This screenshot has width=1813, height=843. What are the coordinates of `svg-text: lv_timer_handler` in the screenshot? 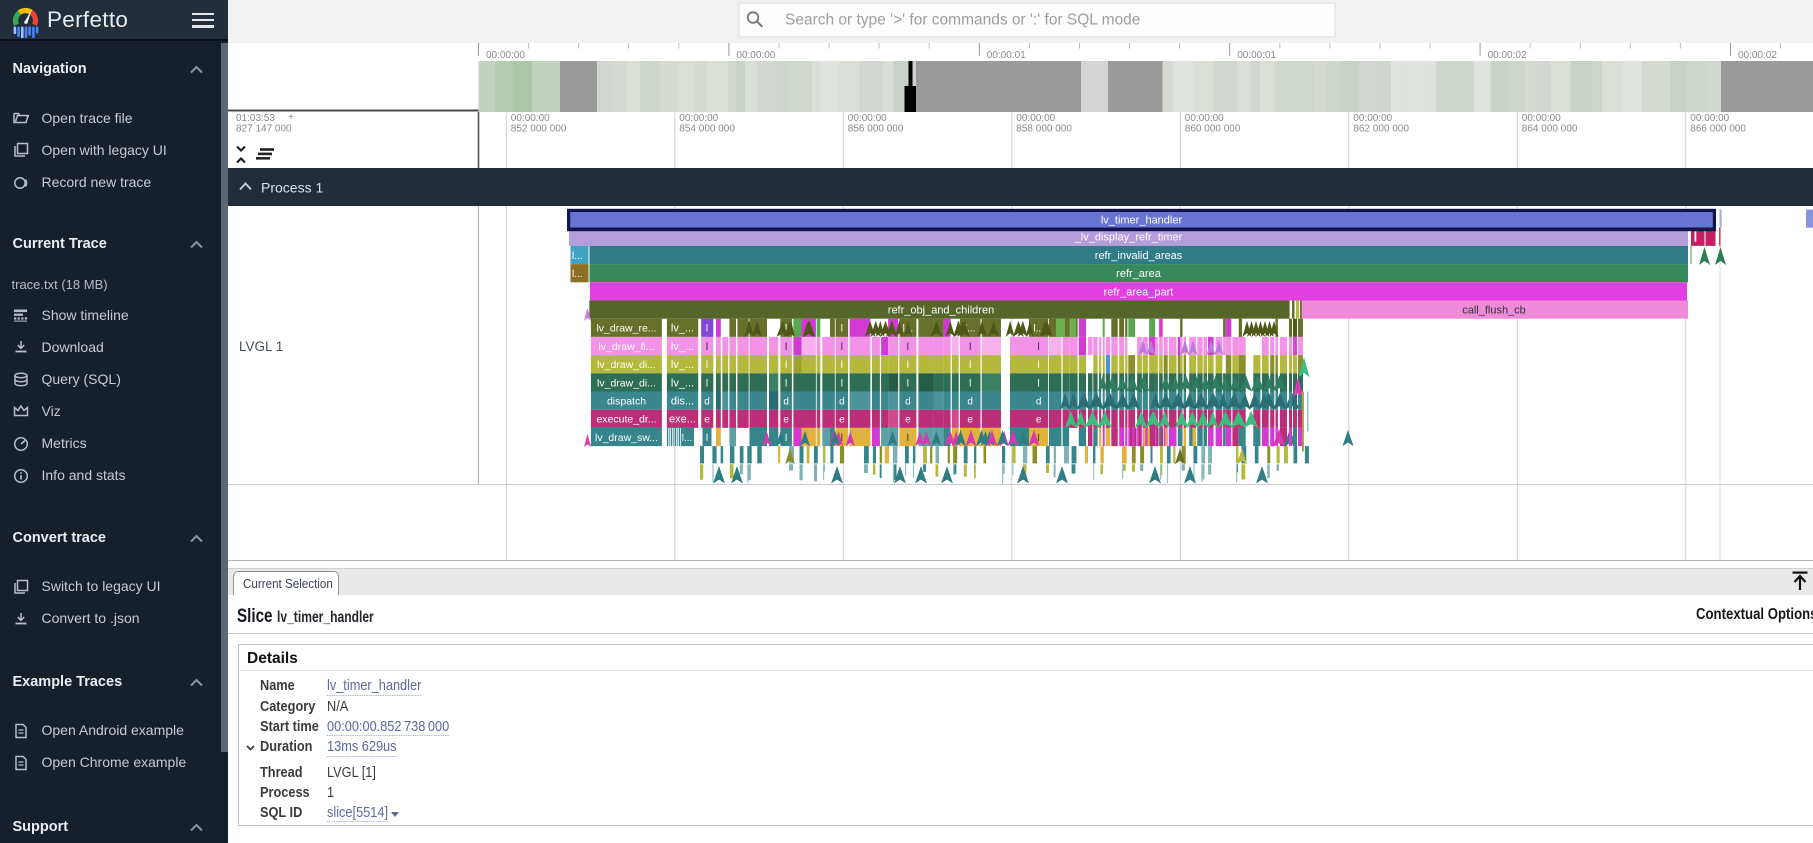 It's located at (1142, 221).